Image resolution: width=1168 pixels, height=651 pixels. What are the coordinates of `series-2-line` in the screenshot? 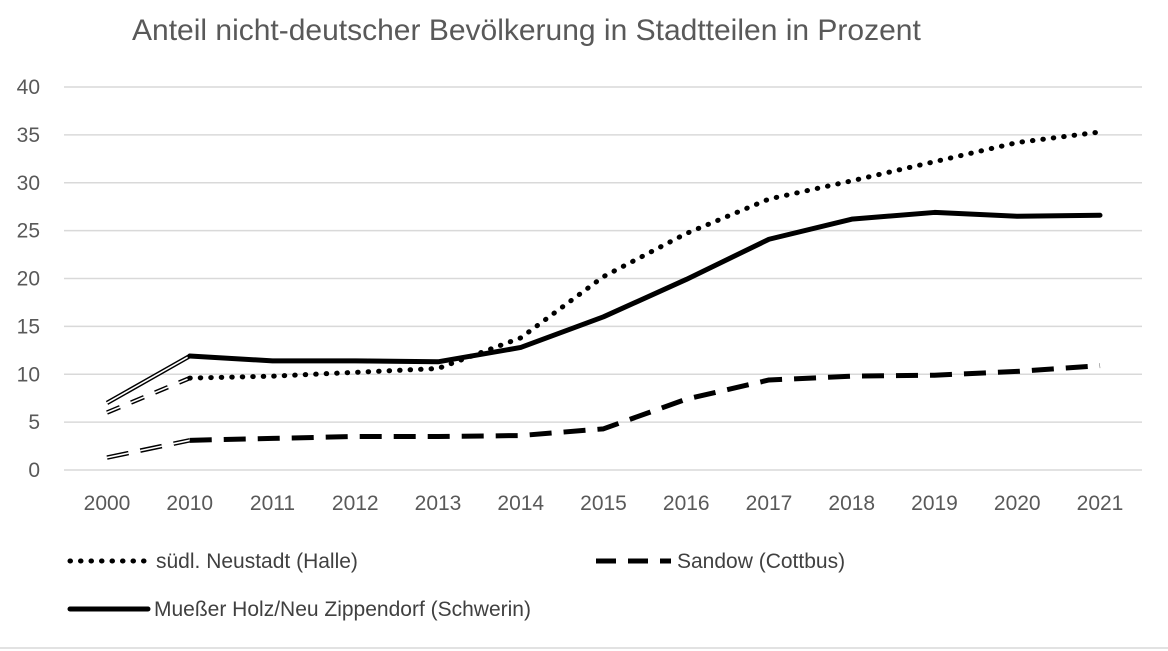 It's located at (645, 403).